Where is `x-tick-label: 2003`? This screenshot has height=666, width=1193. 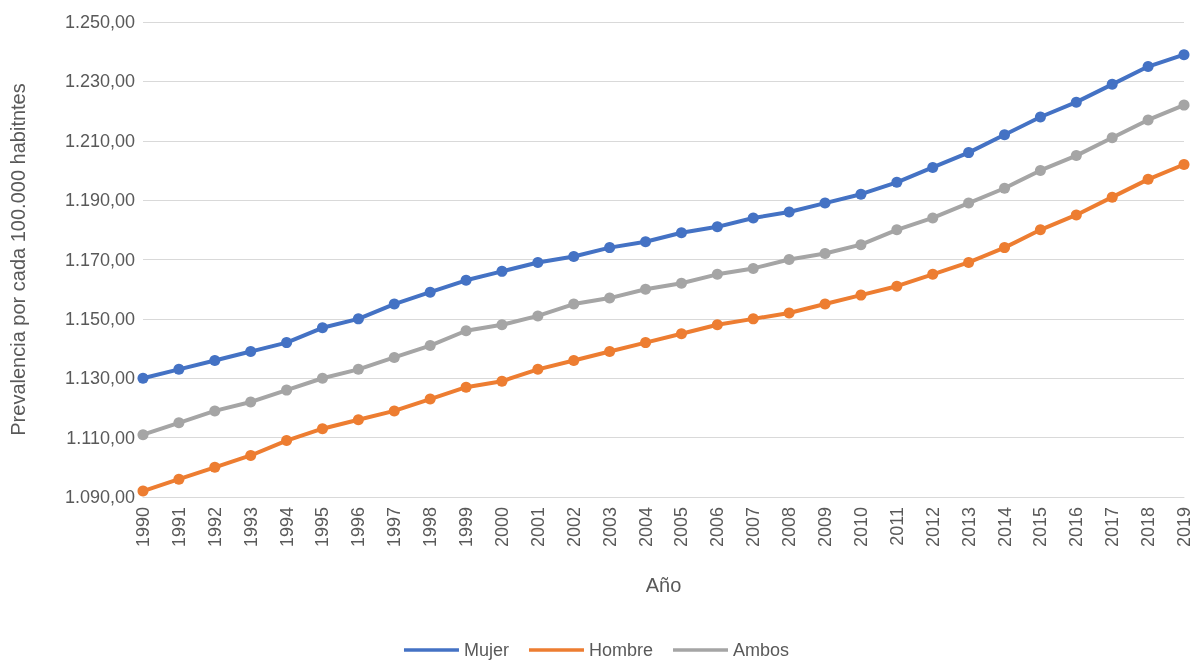 x-tick-label: 2003 is located at coordinates (609, 527).